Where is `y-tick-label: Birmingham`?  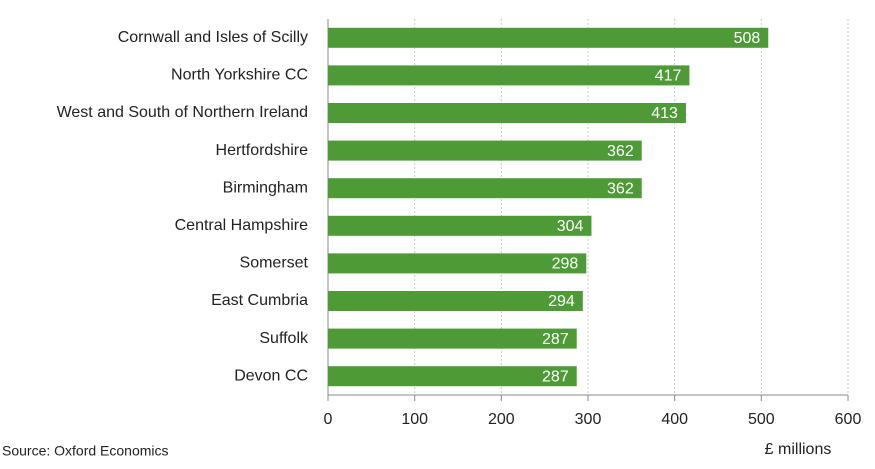 y-tick-label: Birmingham is located at coordinates (265, 187).